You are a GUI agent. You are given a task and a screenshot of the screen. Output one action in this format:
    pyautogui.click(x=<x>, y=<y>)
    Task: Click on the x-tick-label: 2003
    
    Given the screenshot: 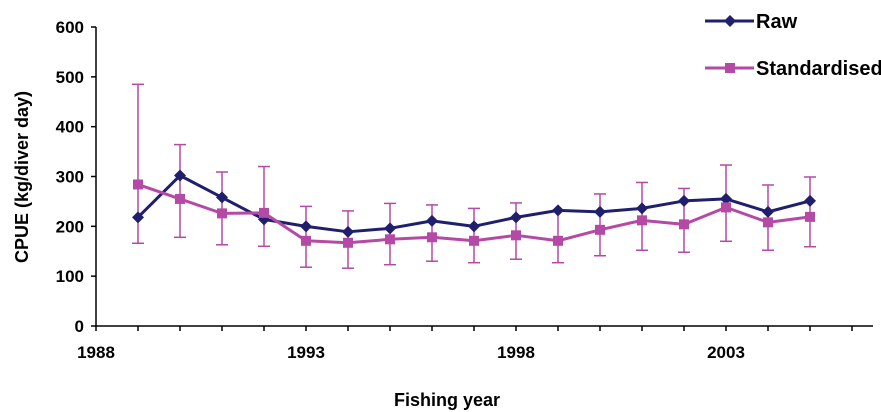 What is the action you would take?
    pyautogui.click(x=726, y=352)
    